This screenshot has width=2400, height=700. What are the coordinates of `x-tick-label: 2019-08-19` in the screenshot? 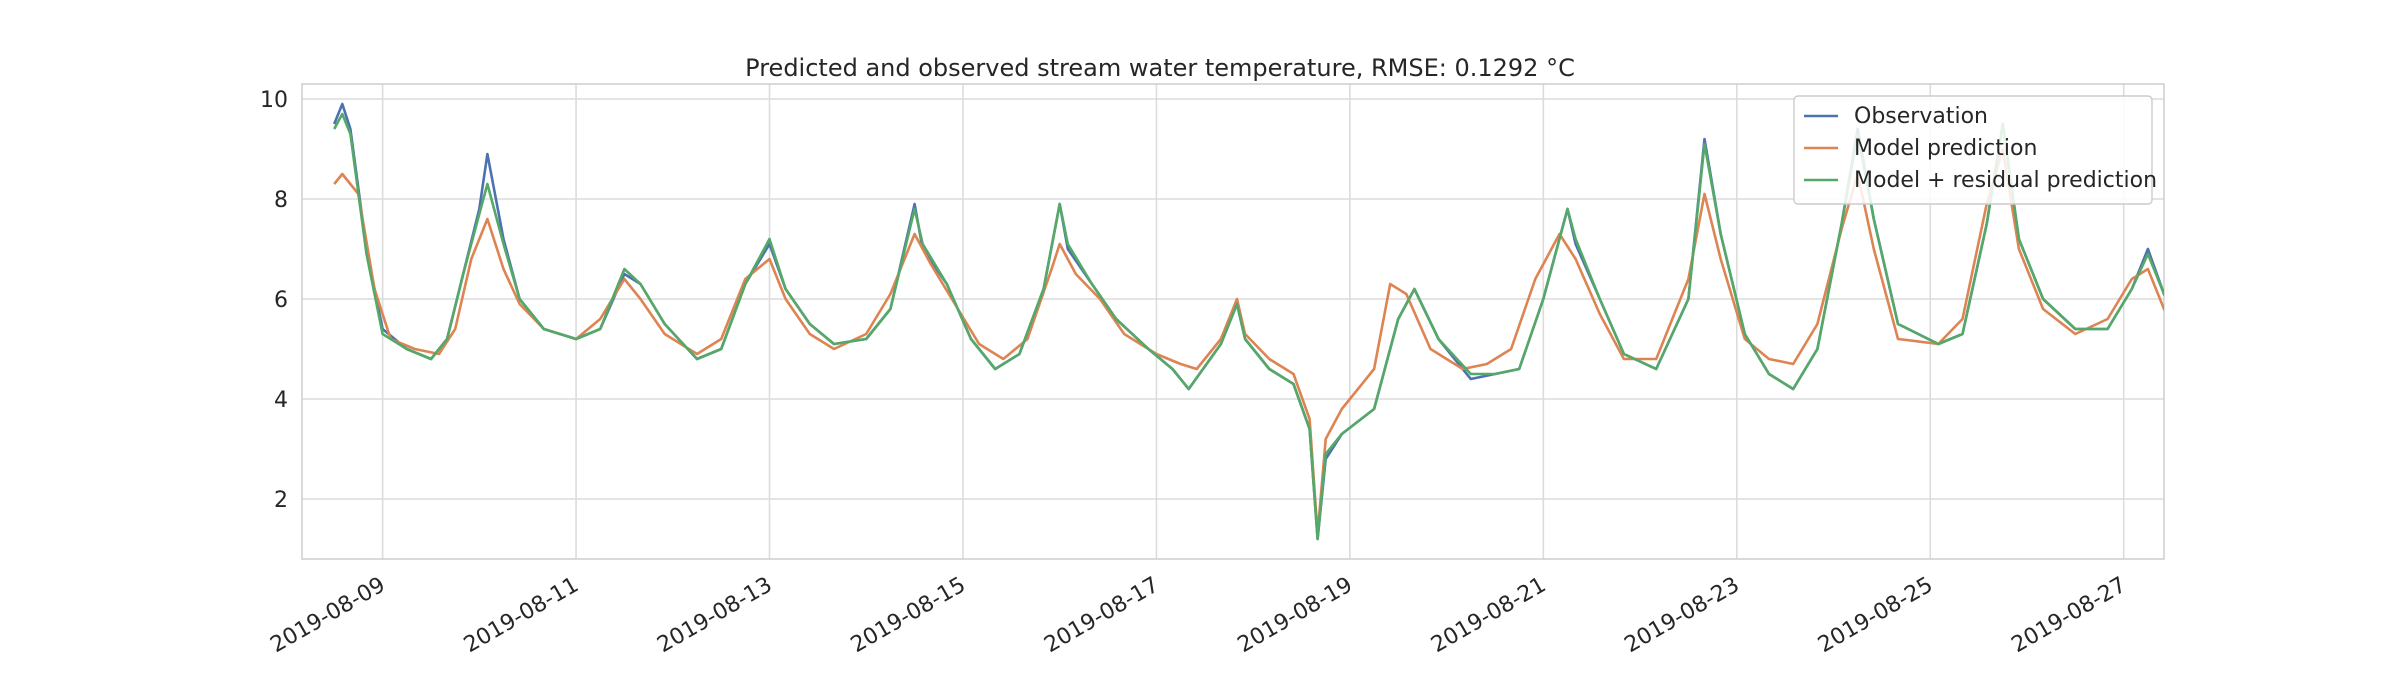 It's located at (1295, 616).